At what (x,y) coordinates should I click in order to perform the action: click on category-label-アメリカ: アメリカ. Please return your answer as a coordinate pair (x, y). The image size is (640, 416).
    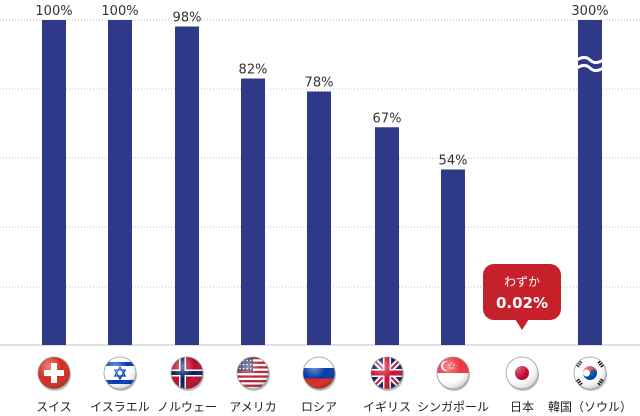
    Looking at the image, I should click on (252, 407).